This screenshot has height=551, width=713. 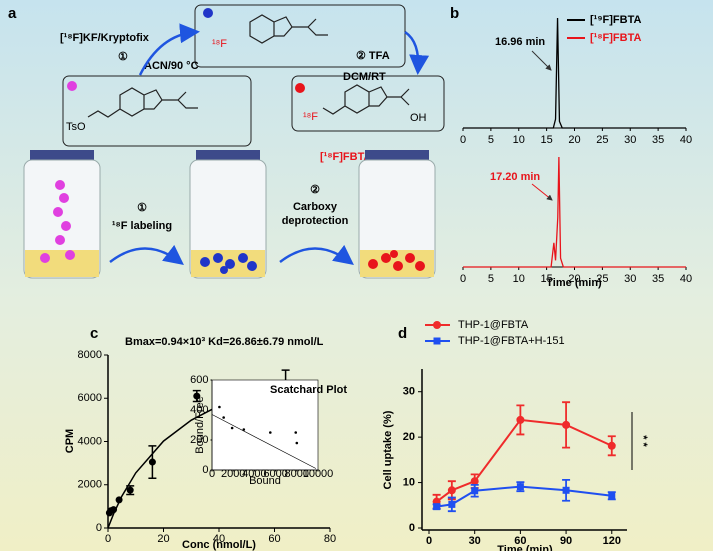 I want to click on vials, so click(x=229, y=214).